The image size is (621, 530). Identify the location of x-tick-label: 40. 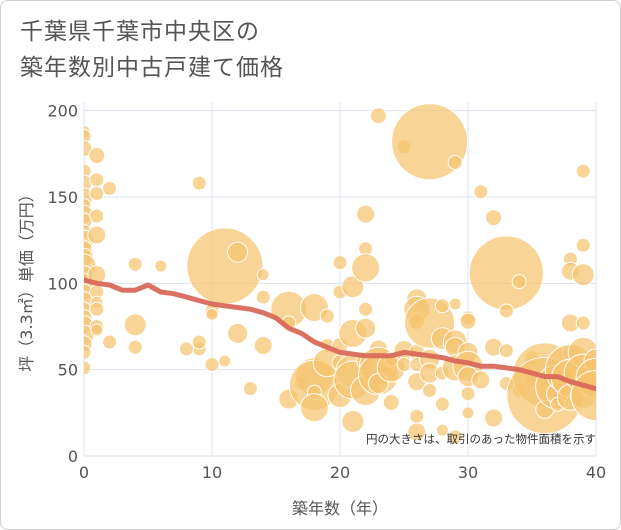
(596, 472).